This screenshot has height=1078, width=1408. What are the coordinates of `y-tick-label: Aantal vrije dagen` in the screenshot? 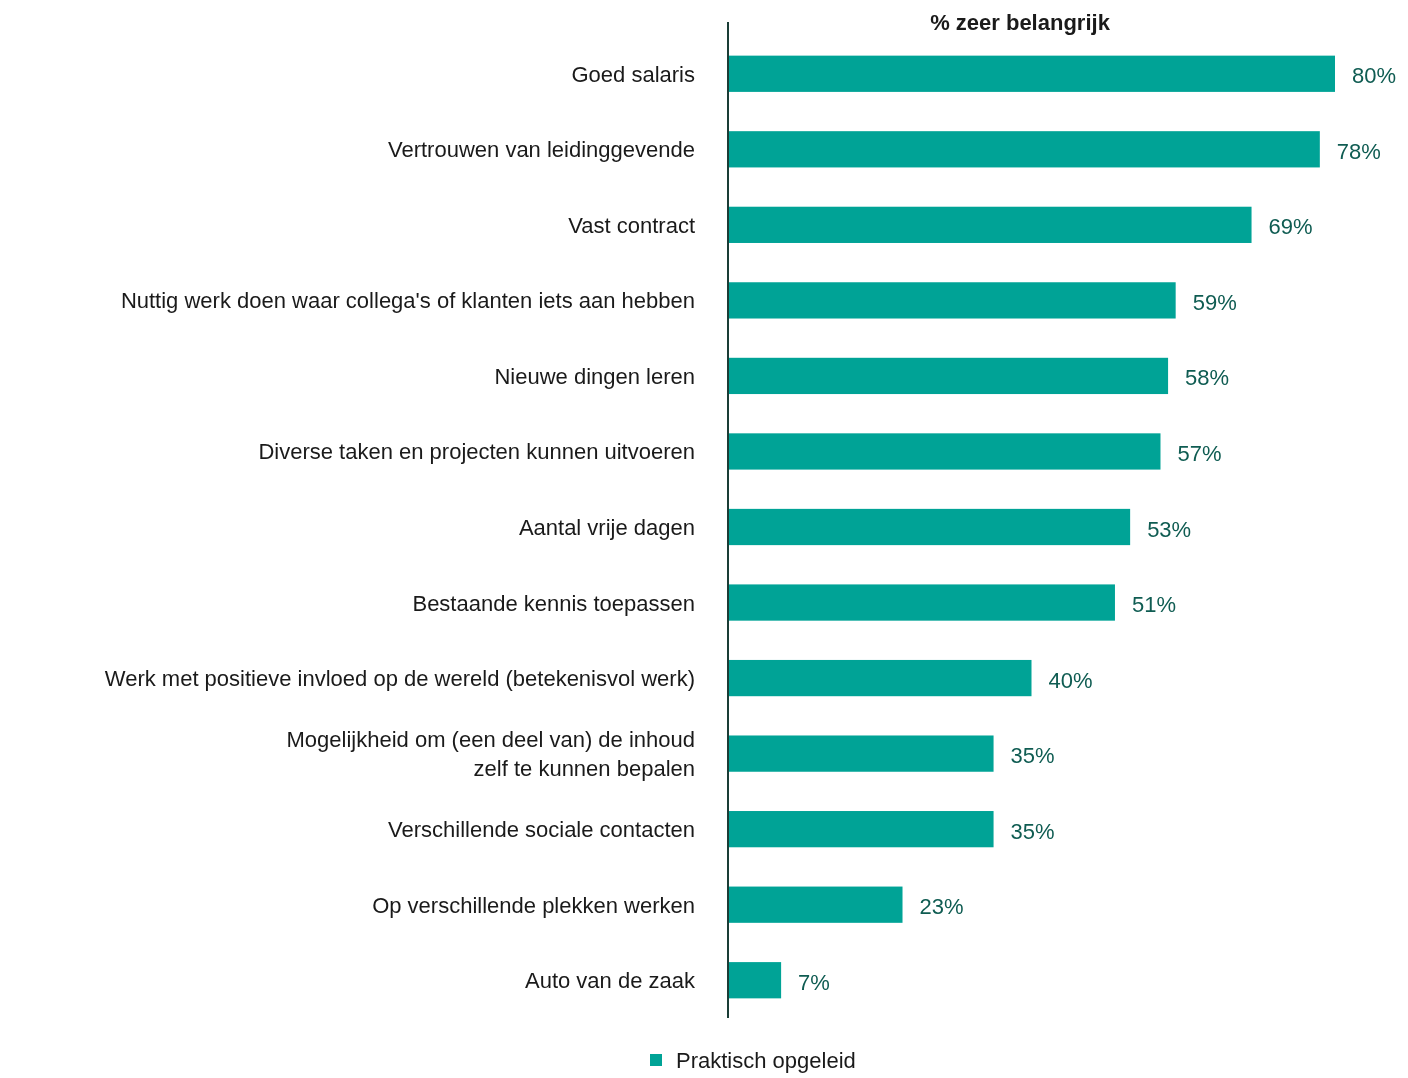 It's located at (606, 527).